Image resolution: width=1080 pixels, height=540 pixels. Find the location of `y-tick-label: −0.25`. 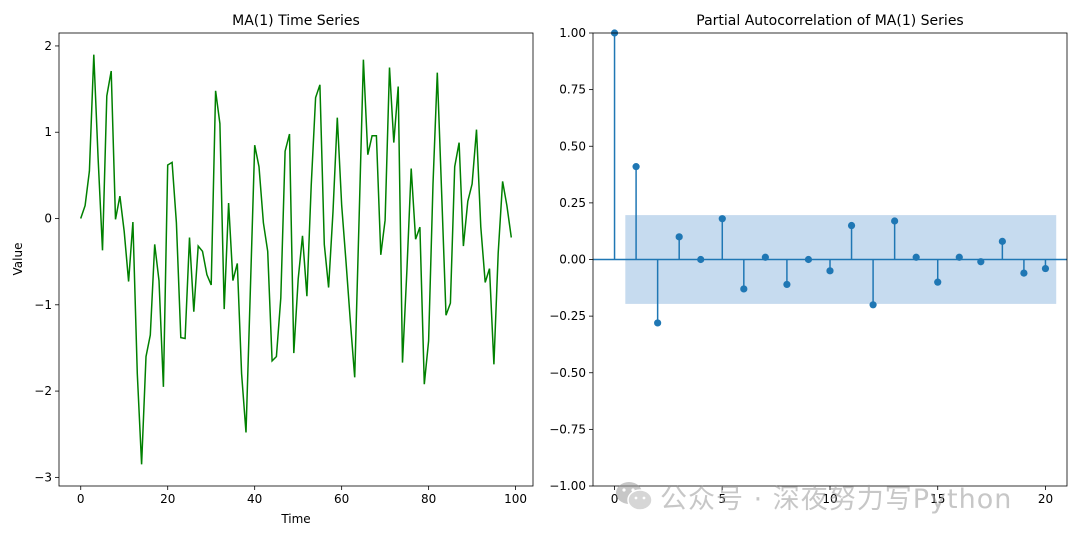

y-tick-label: −0.25 is located at coordinates (567, 316).